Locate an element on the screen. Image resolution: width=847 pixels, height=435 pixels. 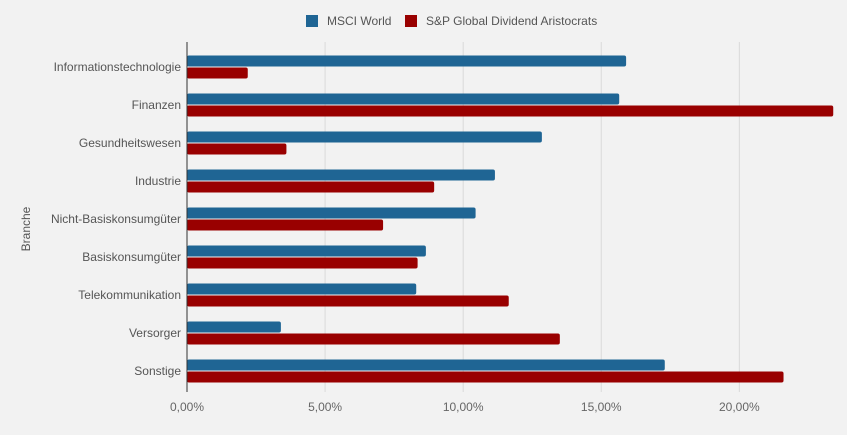
legend-swatch-msci-world is located at coordinates (312, 21).